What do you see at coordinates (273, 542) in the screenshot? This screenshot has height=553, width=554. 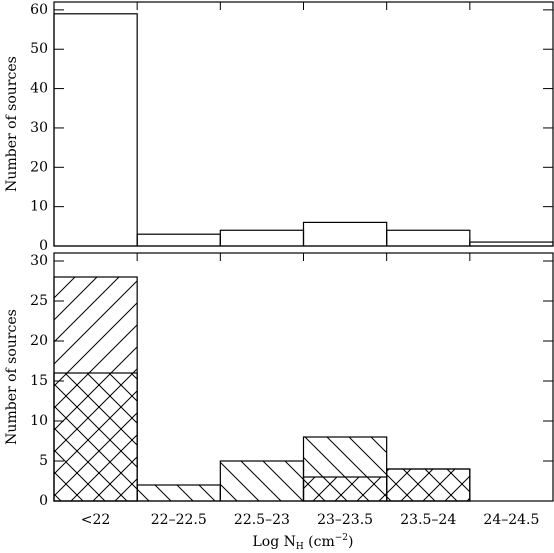 I see `x-label-main: Log N` at bounding box center [273, 542].